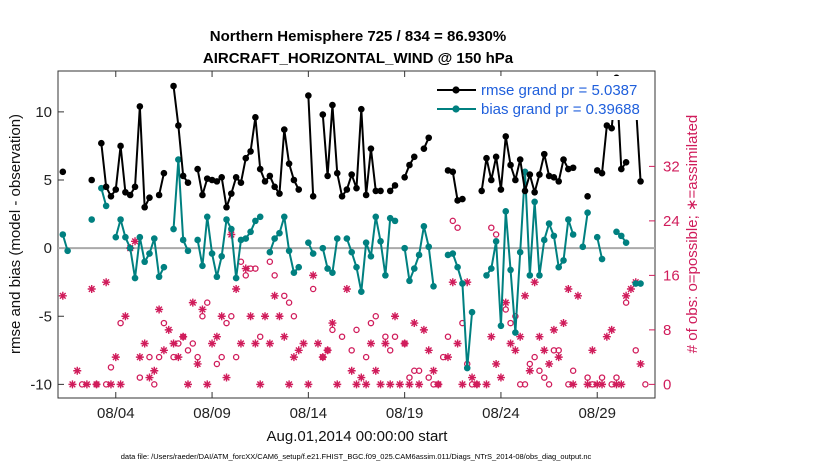  What do you see at coordinates (358, 436) in the screenshot?
I see `x-axis-label: Aug.01,2014 00:00:00 start` at bounding box center [358, 436].